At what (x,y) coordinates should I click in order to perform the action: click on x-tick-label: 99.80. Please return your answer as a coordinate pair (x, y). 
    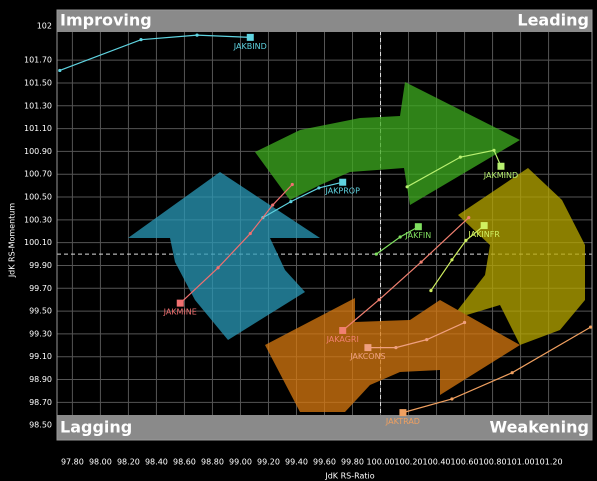
    Looking at the image, I should click on (352, 462).